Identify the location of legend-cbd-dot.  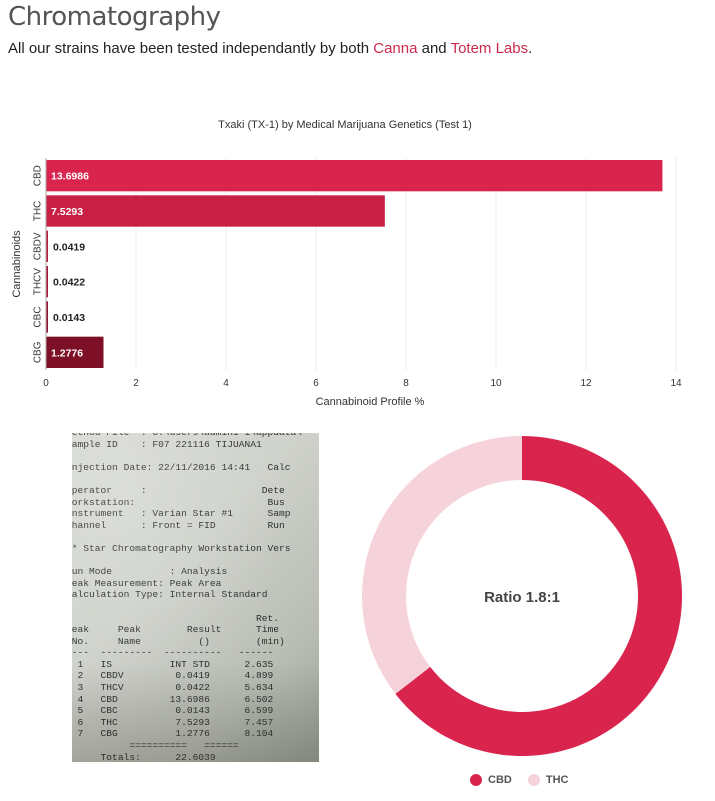
(476, 780).